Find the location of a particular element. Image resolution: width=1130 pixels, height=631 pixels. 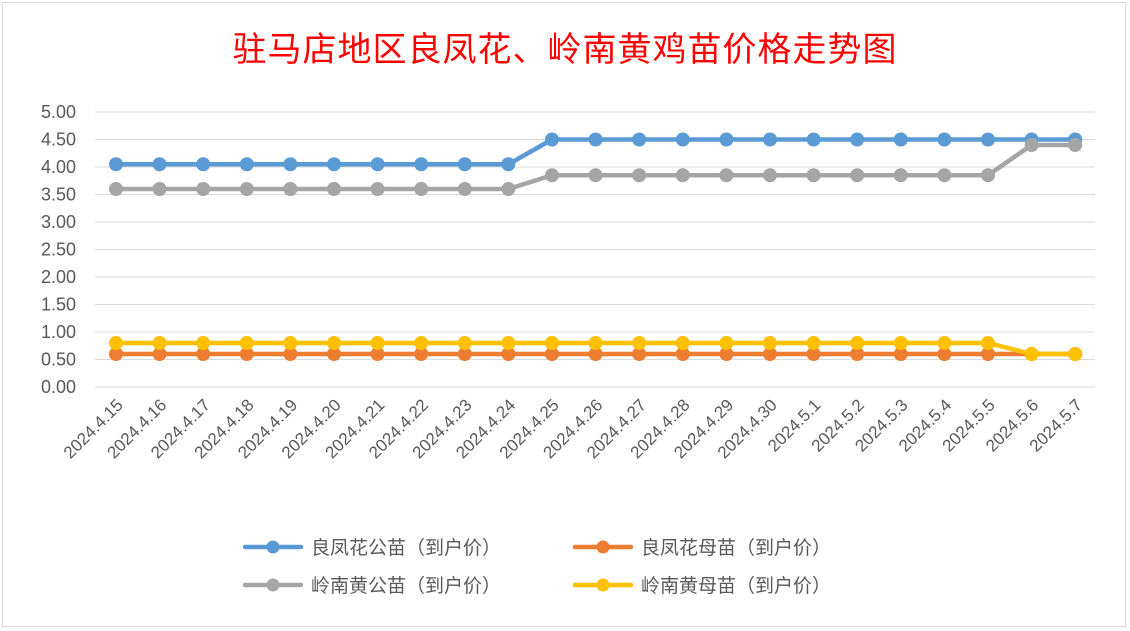

y-tick-label: 3.50 is located at coordinates (58, 195).